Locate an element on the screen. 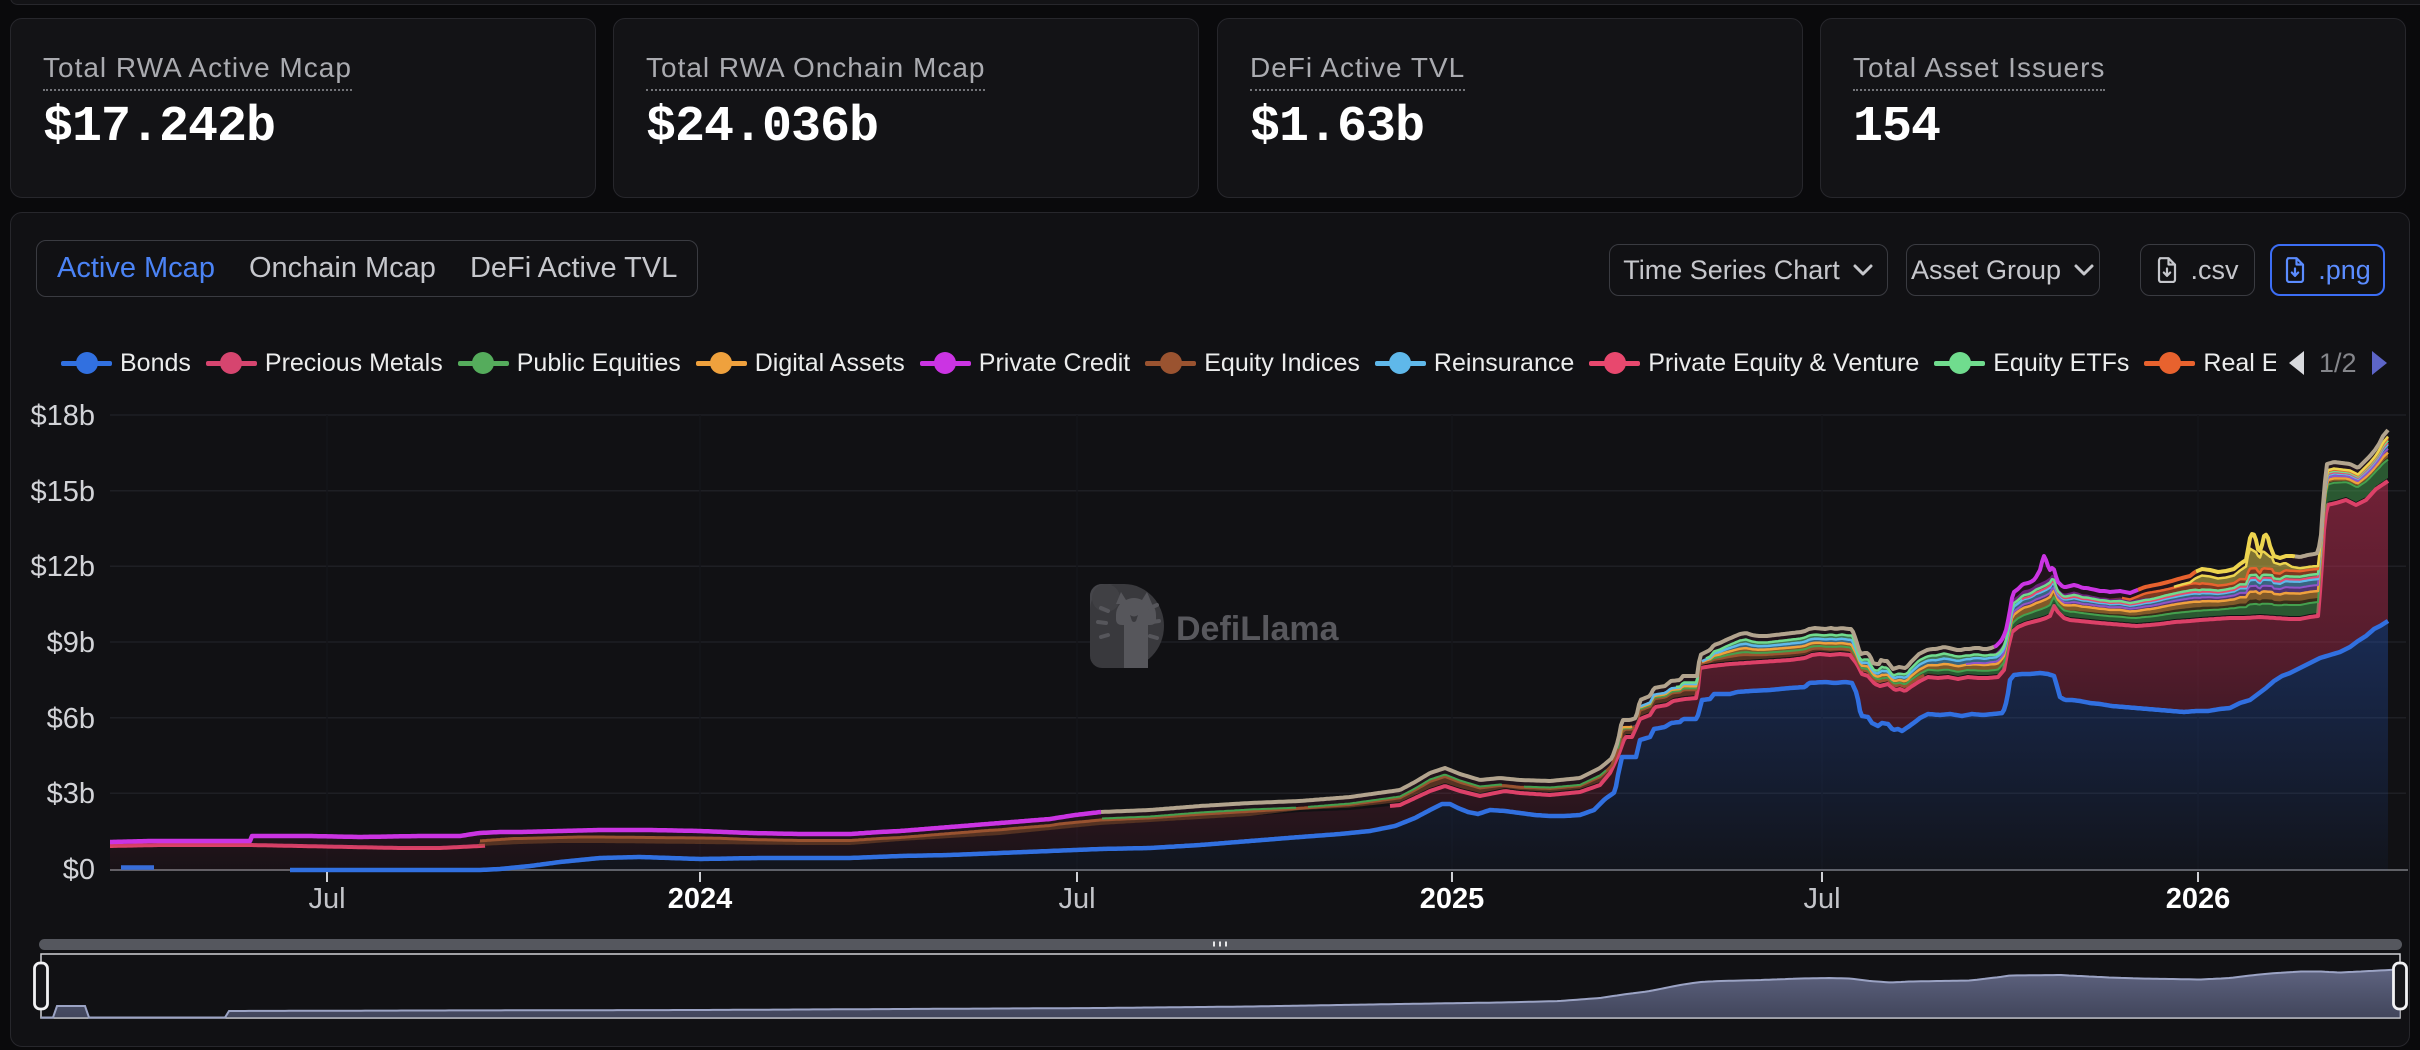 This screenshot has height=1050, width=2420. svg-text: $9b is located at coordinates (71, 643).